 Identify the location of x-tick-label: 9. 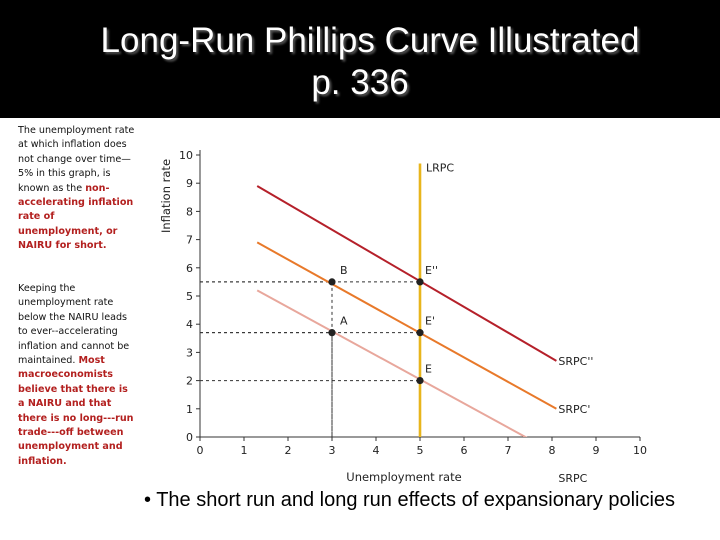
(596, 450).